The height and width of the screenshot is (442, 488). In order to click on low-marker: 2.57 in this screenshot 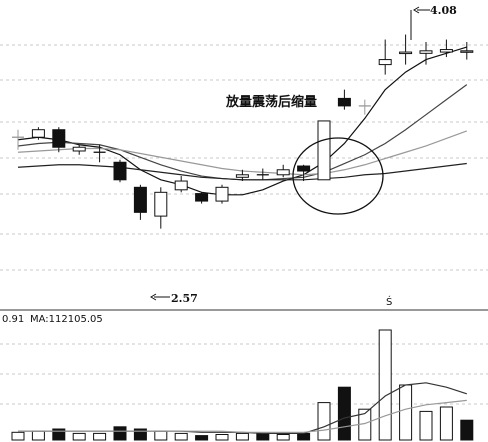, I will do `click(174, 298)`.